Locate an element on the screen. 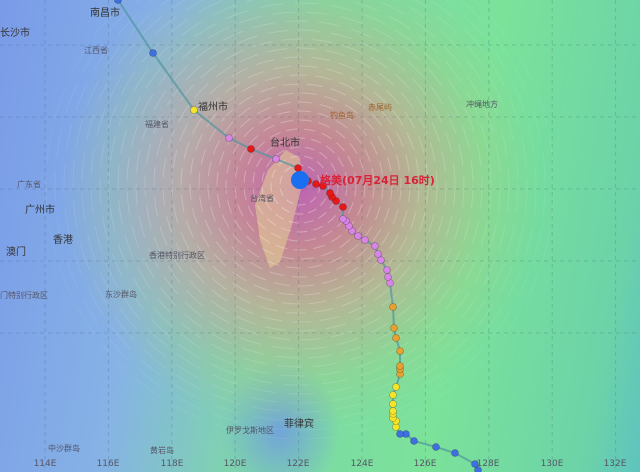 The width and height of the screenshot is (640, 472). city-label: 香港 is located at coordinates (63, 240).